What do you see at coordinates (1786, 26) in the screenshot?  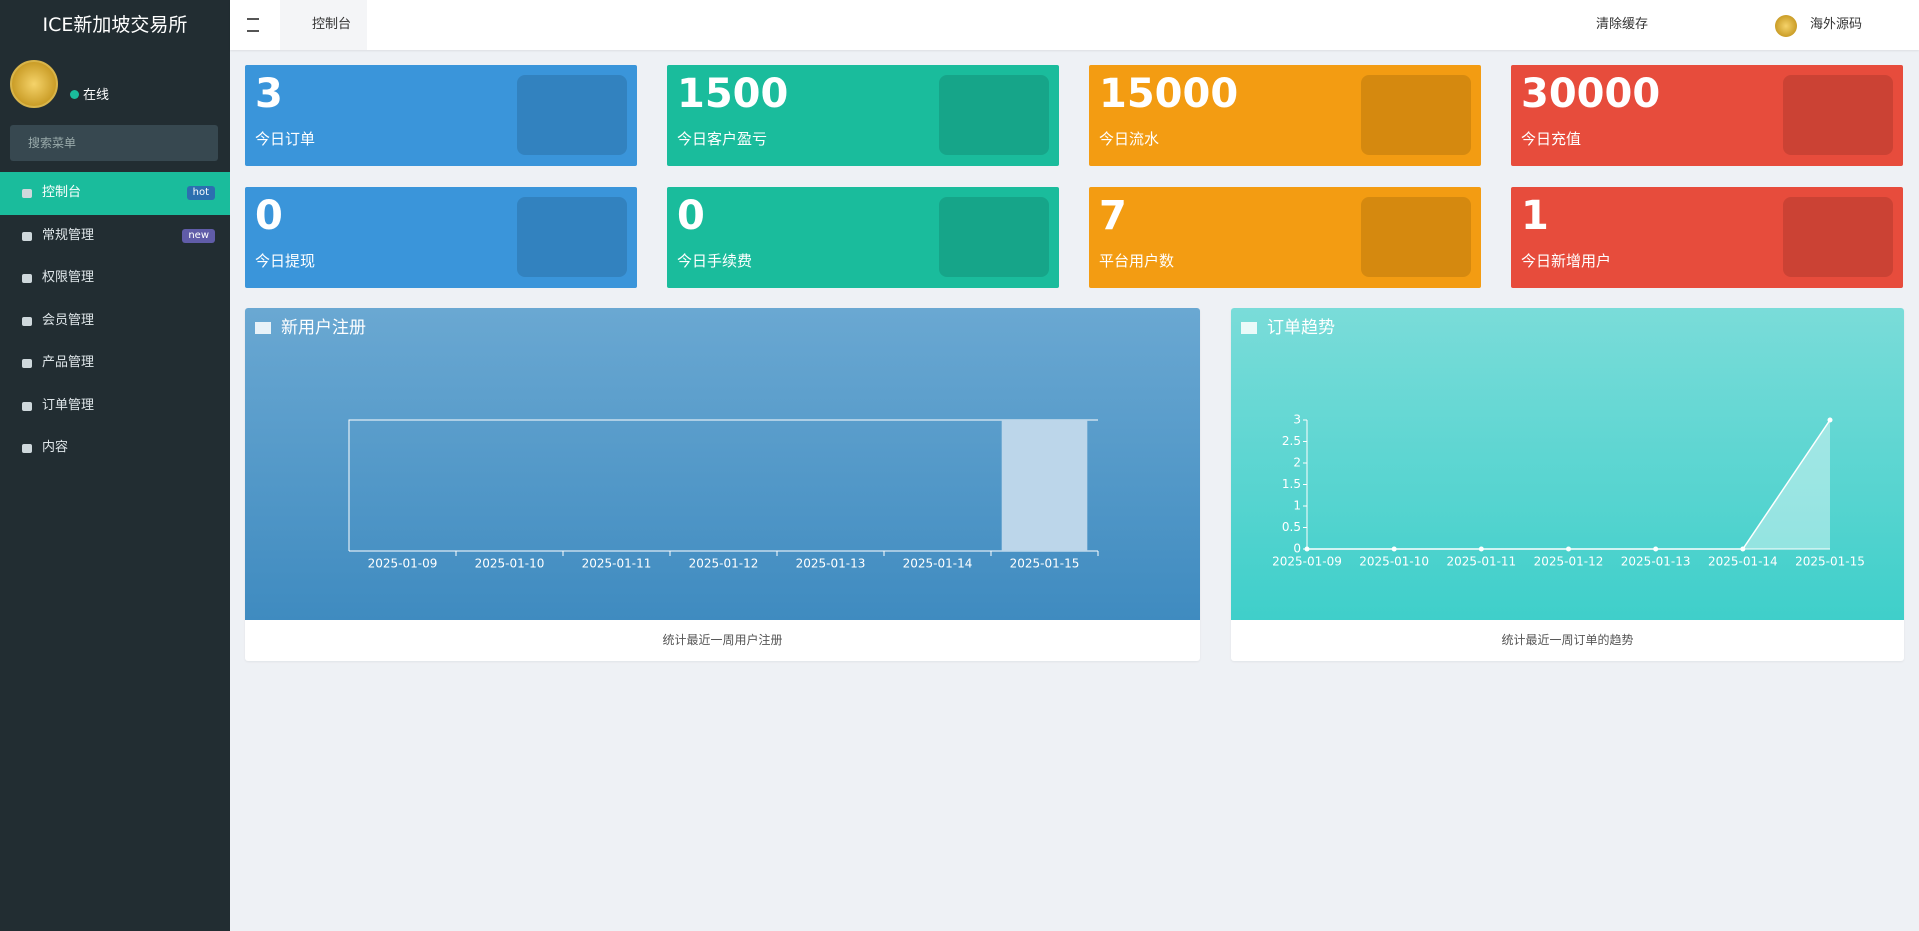 I see `user-avatar` at bounding box center [1786, 26].